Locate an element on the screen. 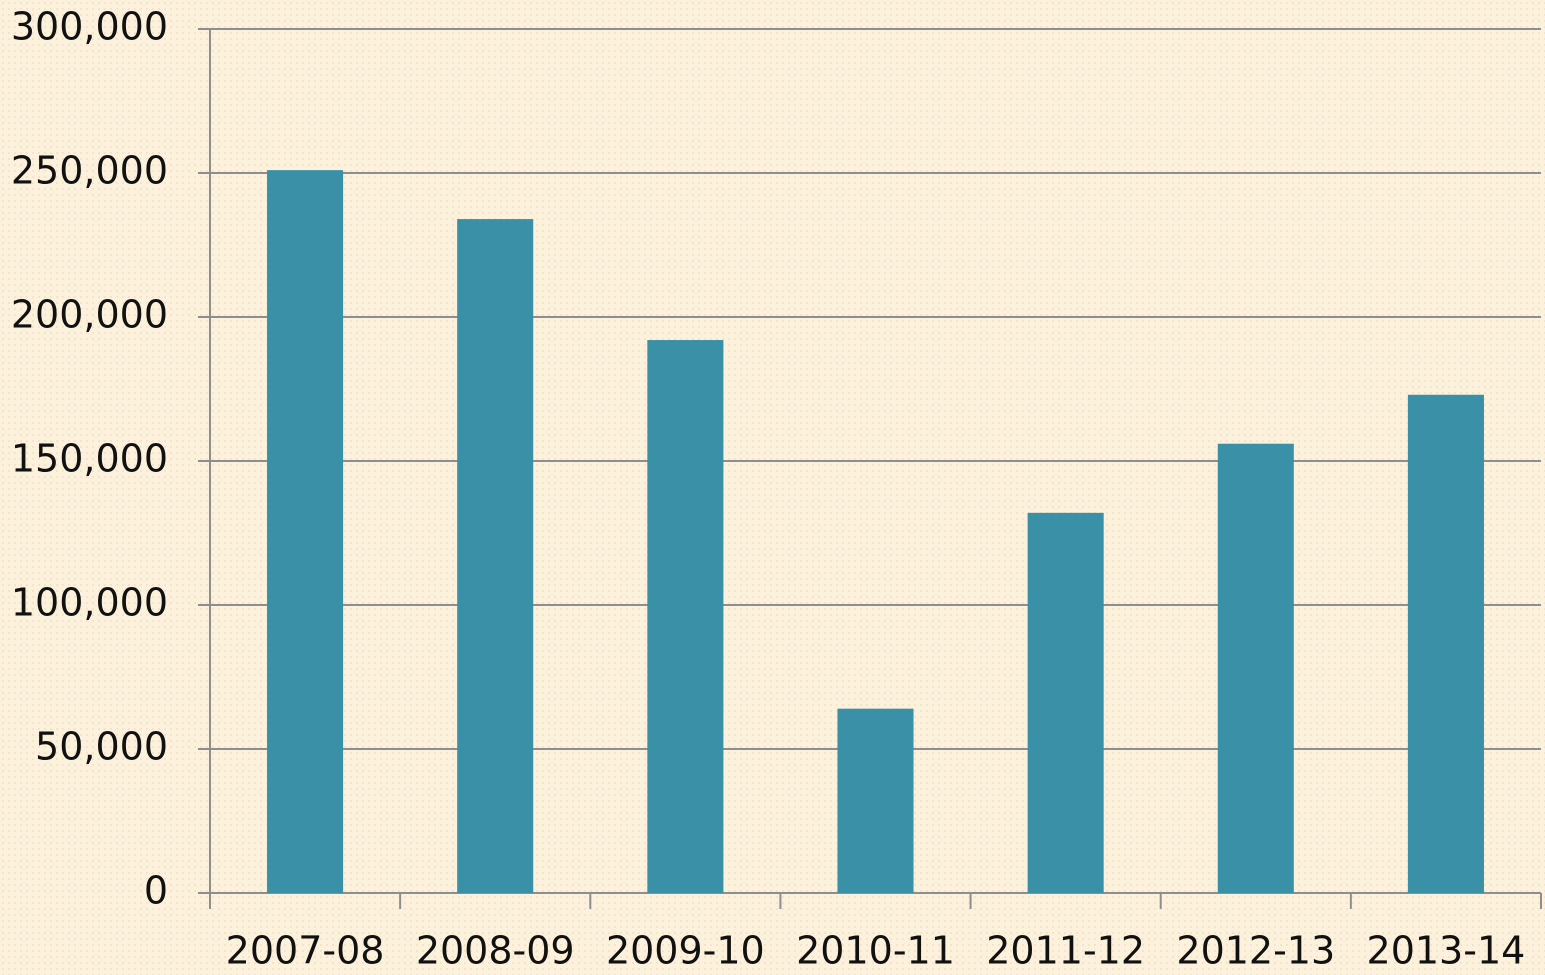 The width and height of the screenshot is (1545, 975). y-tick-label: 50,000 is located at coordinates (101, 747).